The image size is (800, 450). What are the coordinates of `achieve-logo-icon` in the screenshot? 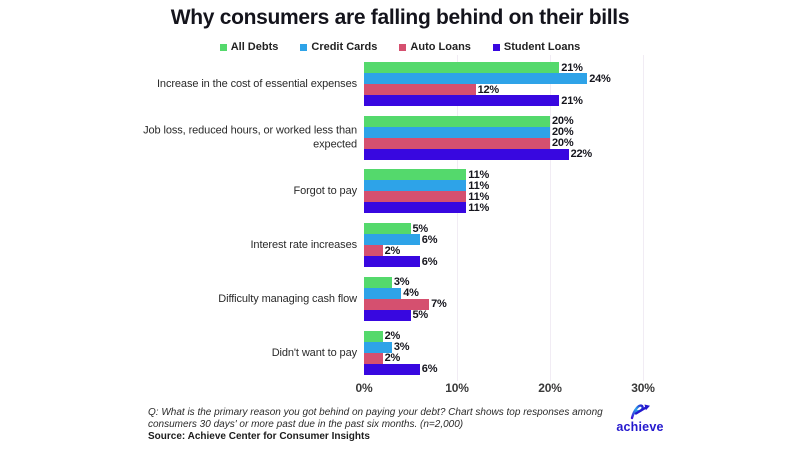 It's located at (640, 412).